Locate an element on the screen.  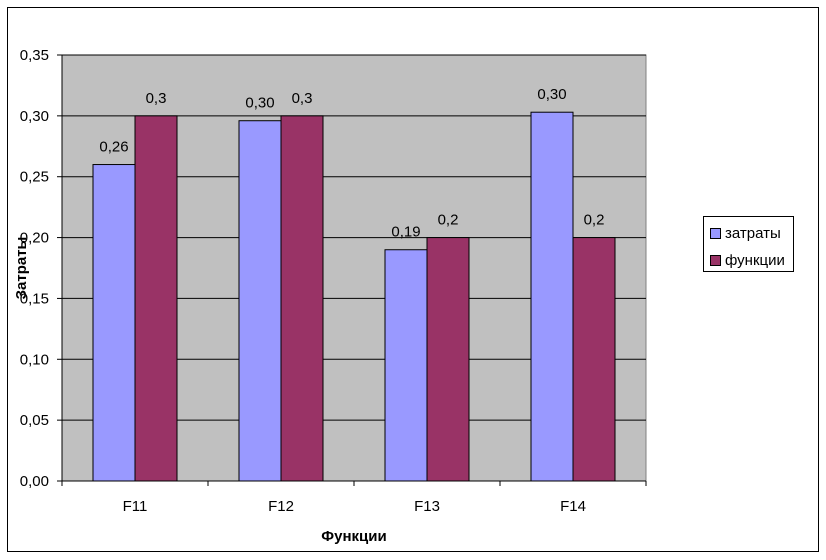
bar-затраты-F14 is located at coordinates (552, 296).